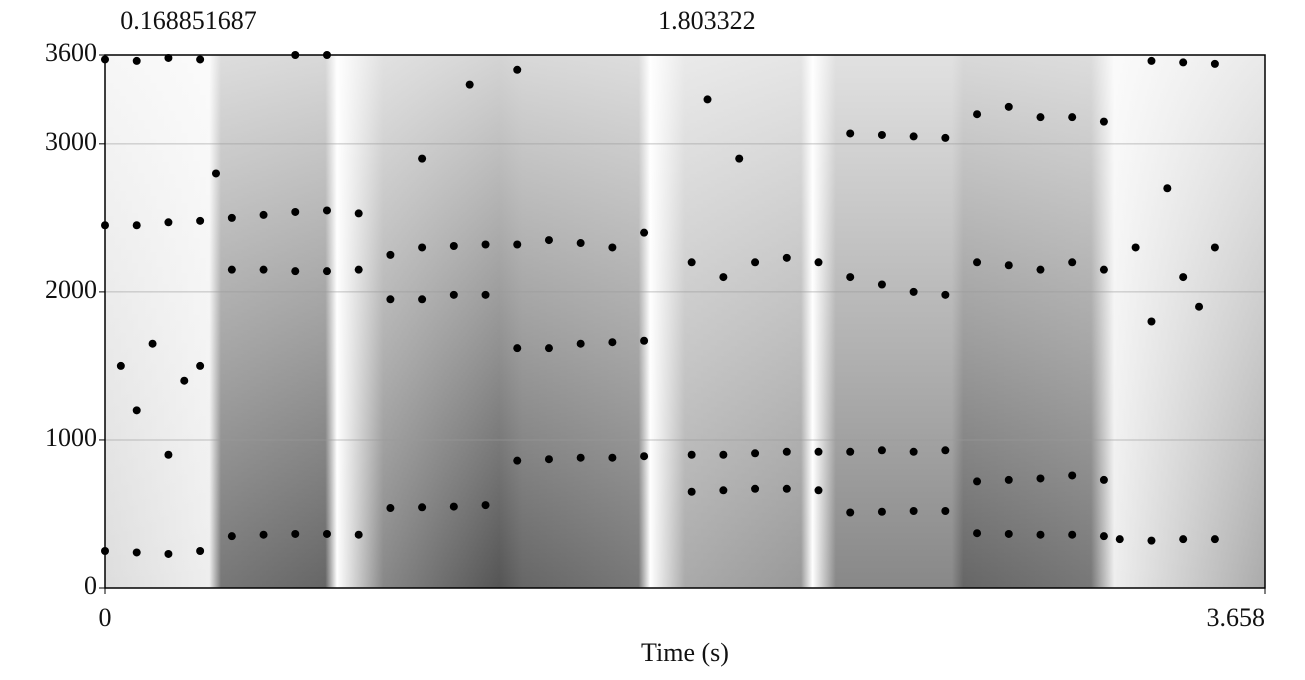 The height and width of the screenshot is (680, 1305). I want to click on y-tick-label: 2000, so click(71, 289).